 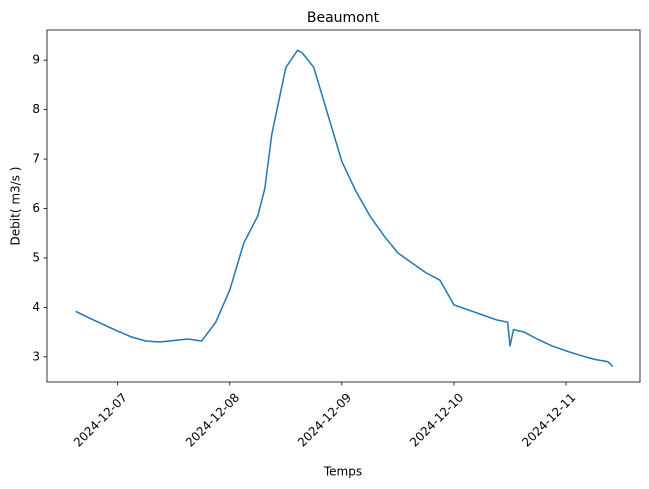 I want to click on y-tick-label: 7, so click(x=36, y=159).